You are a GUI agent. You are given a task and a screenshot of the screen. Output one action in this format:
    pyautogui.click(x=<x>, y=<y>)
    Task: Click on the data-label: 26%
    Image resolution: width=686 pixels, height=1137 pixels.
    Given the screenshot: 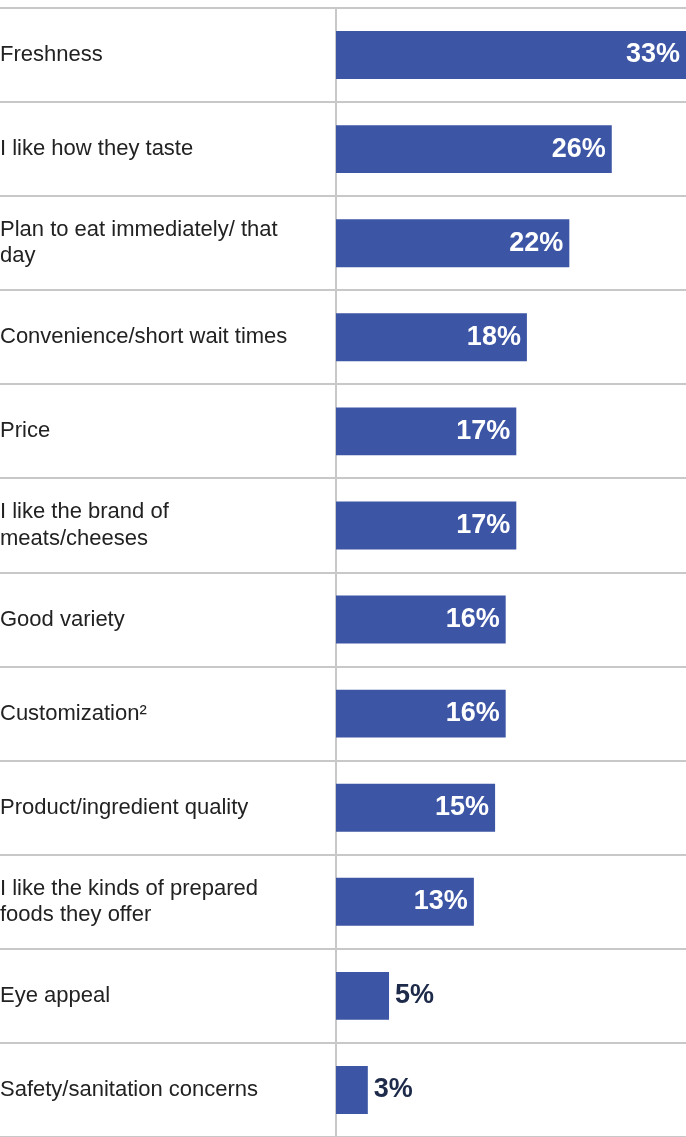 What is the action you would take?
    pyautogui.click(x=578, y=147)
    